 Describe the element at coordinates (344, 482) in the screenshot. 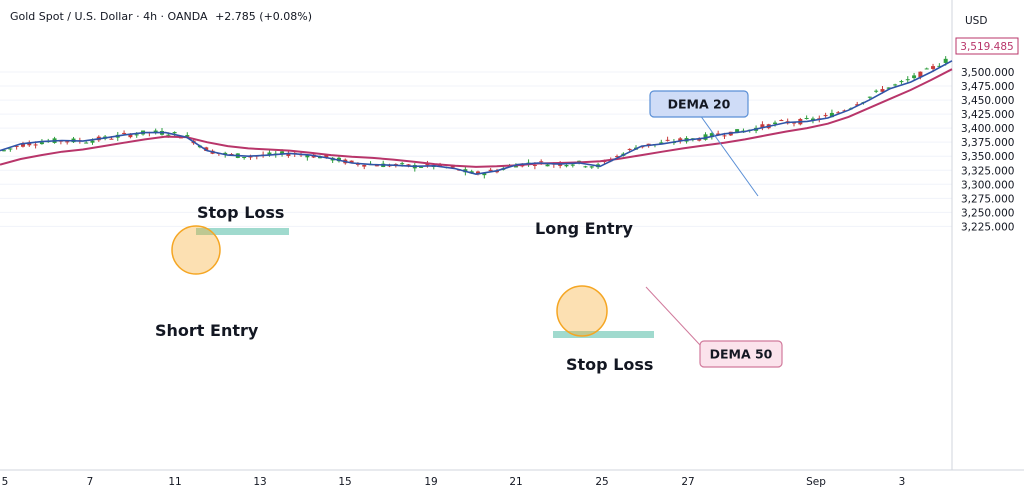

I see `x-tick-label: 15` at that location.